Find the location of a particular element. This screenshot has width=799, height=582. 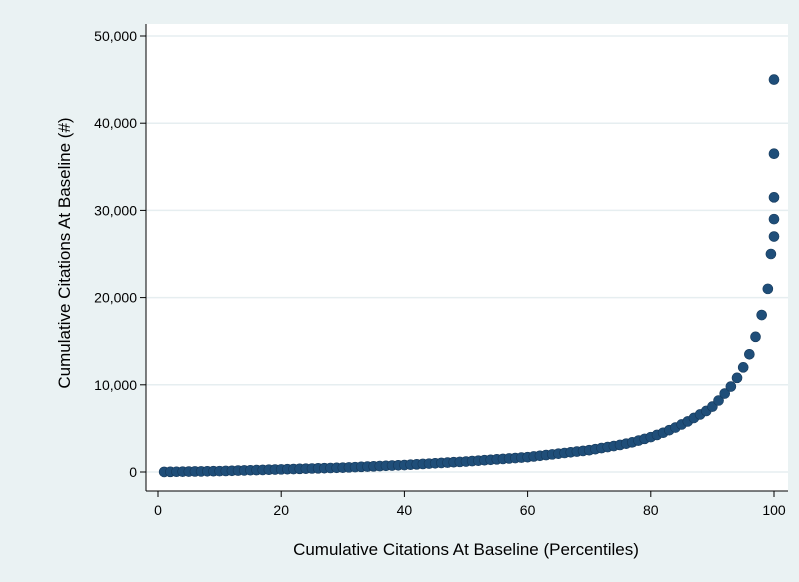

y-tick-label: 40,000 is located at coordinates (115, 123).